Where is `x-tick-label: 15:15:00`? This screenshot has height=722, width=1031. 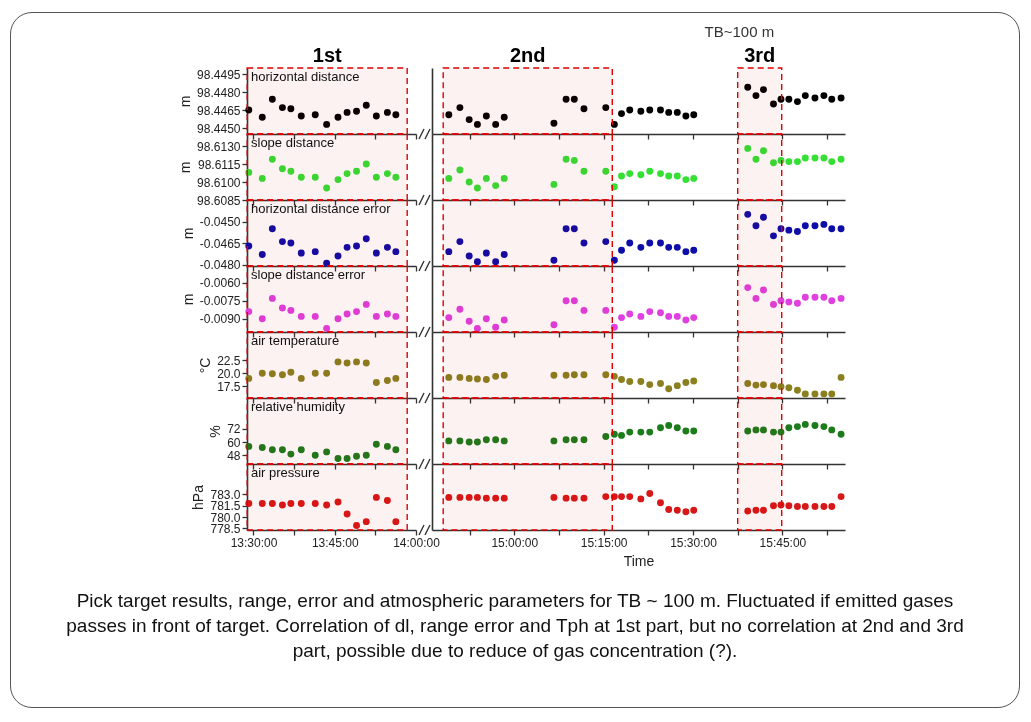 x-tick-label: 15:15:00 is located at coordinates (604, 542).